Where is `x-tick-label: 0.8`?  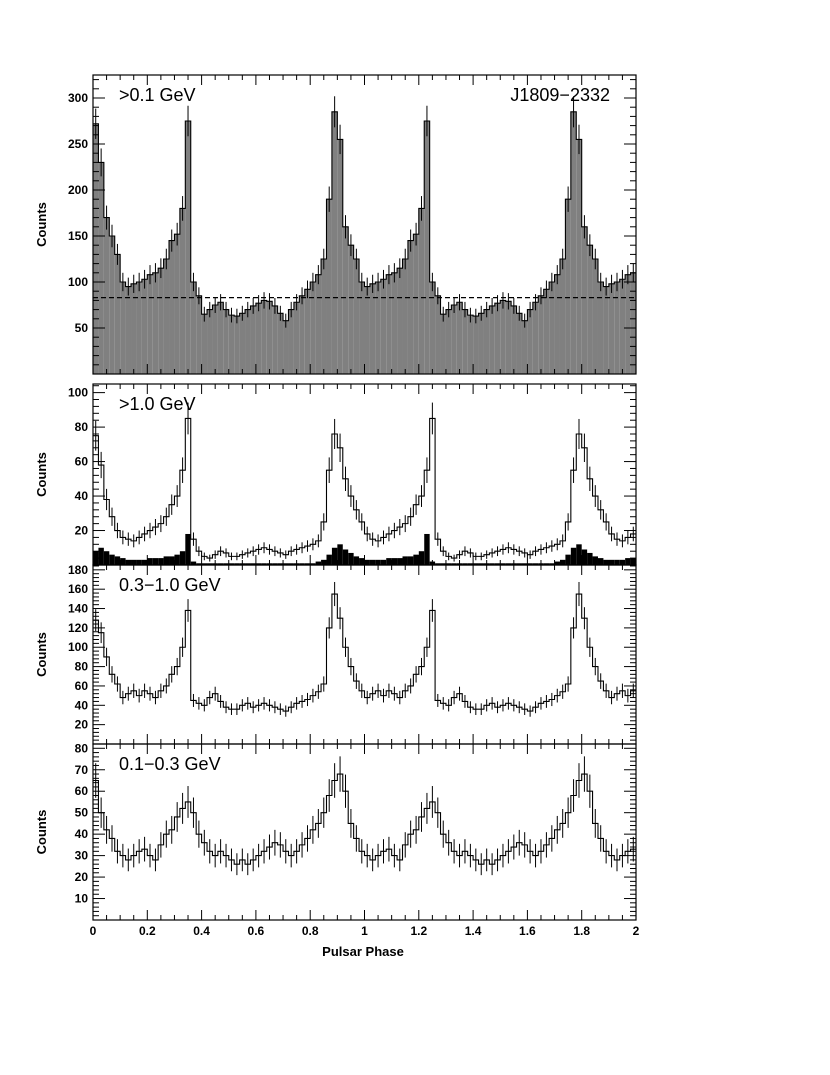 x-tick-label: 0.8 is located at coordinates (310, 931).